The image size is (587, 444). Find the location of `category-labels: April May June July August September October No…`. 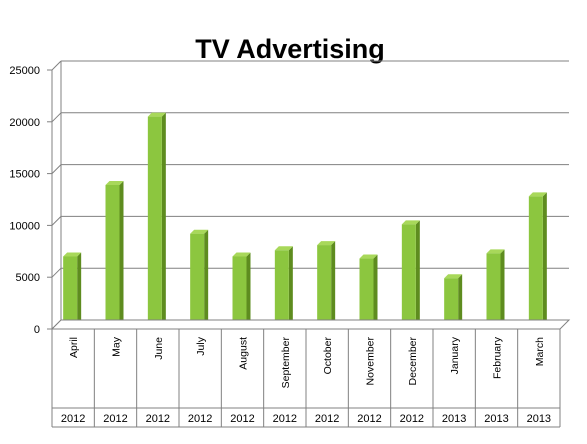

category-labels: April May June July August September October No… is located at coordinates (307, 362).